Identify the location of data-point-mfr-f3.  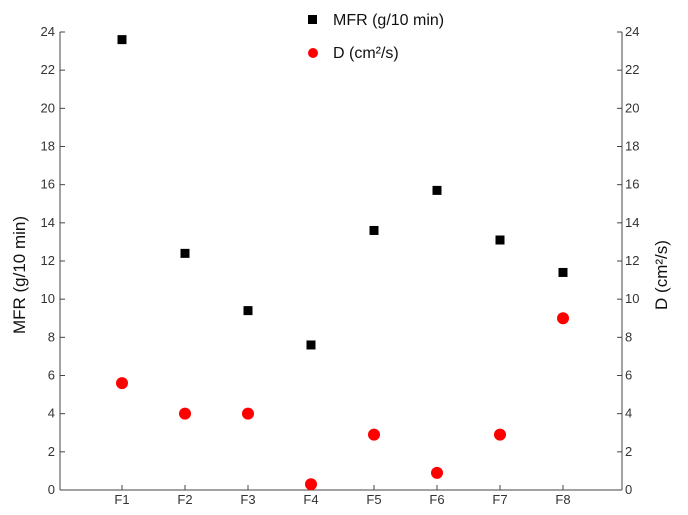
(248, 311).